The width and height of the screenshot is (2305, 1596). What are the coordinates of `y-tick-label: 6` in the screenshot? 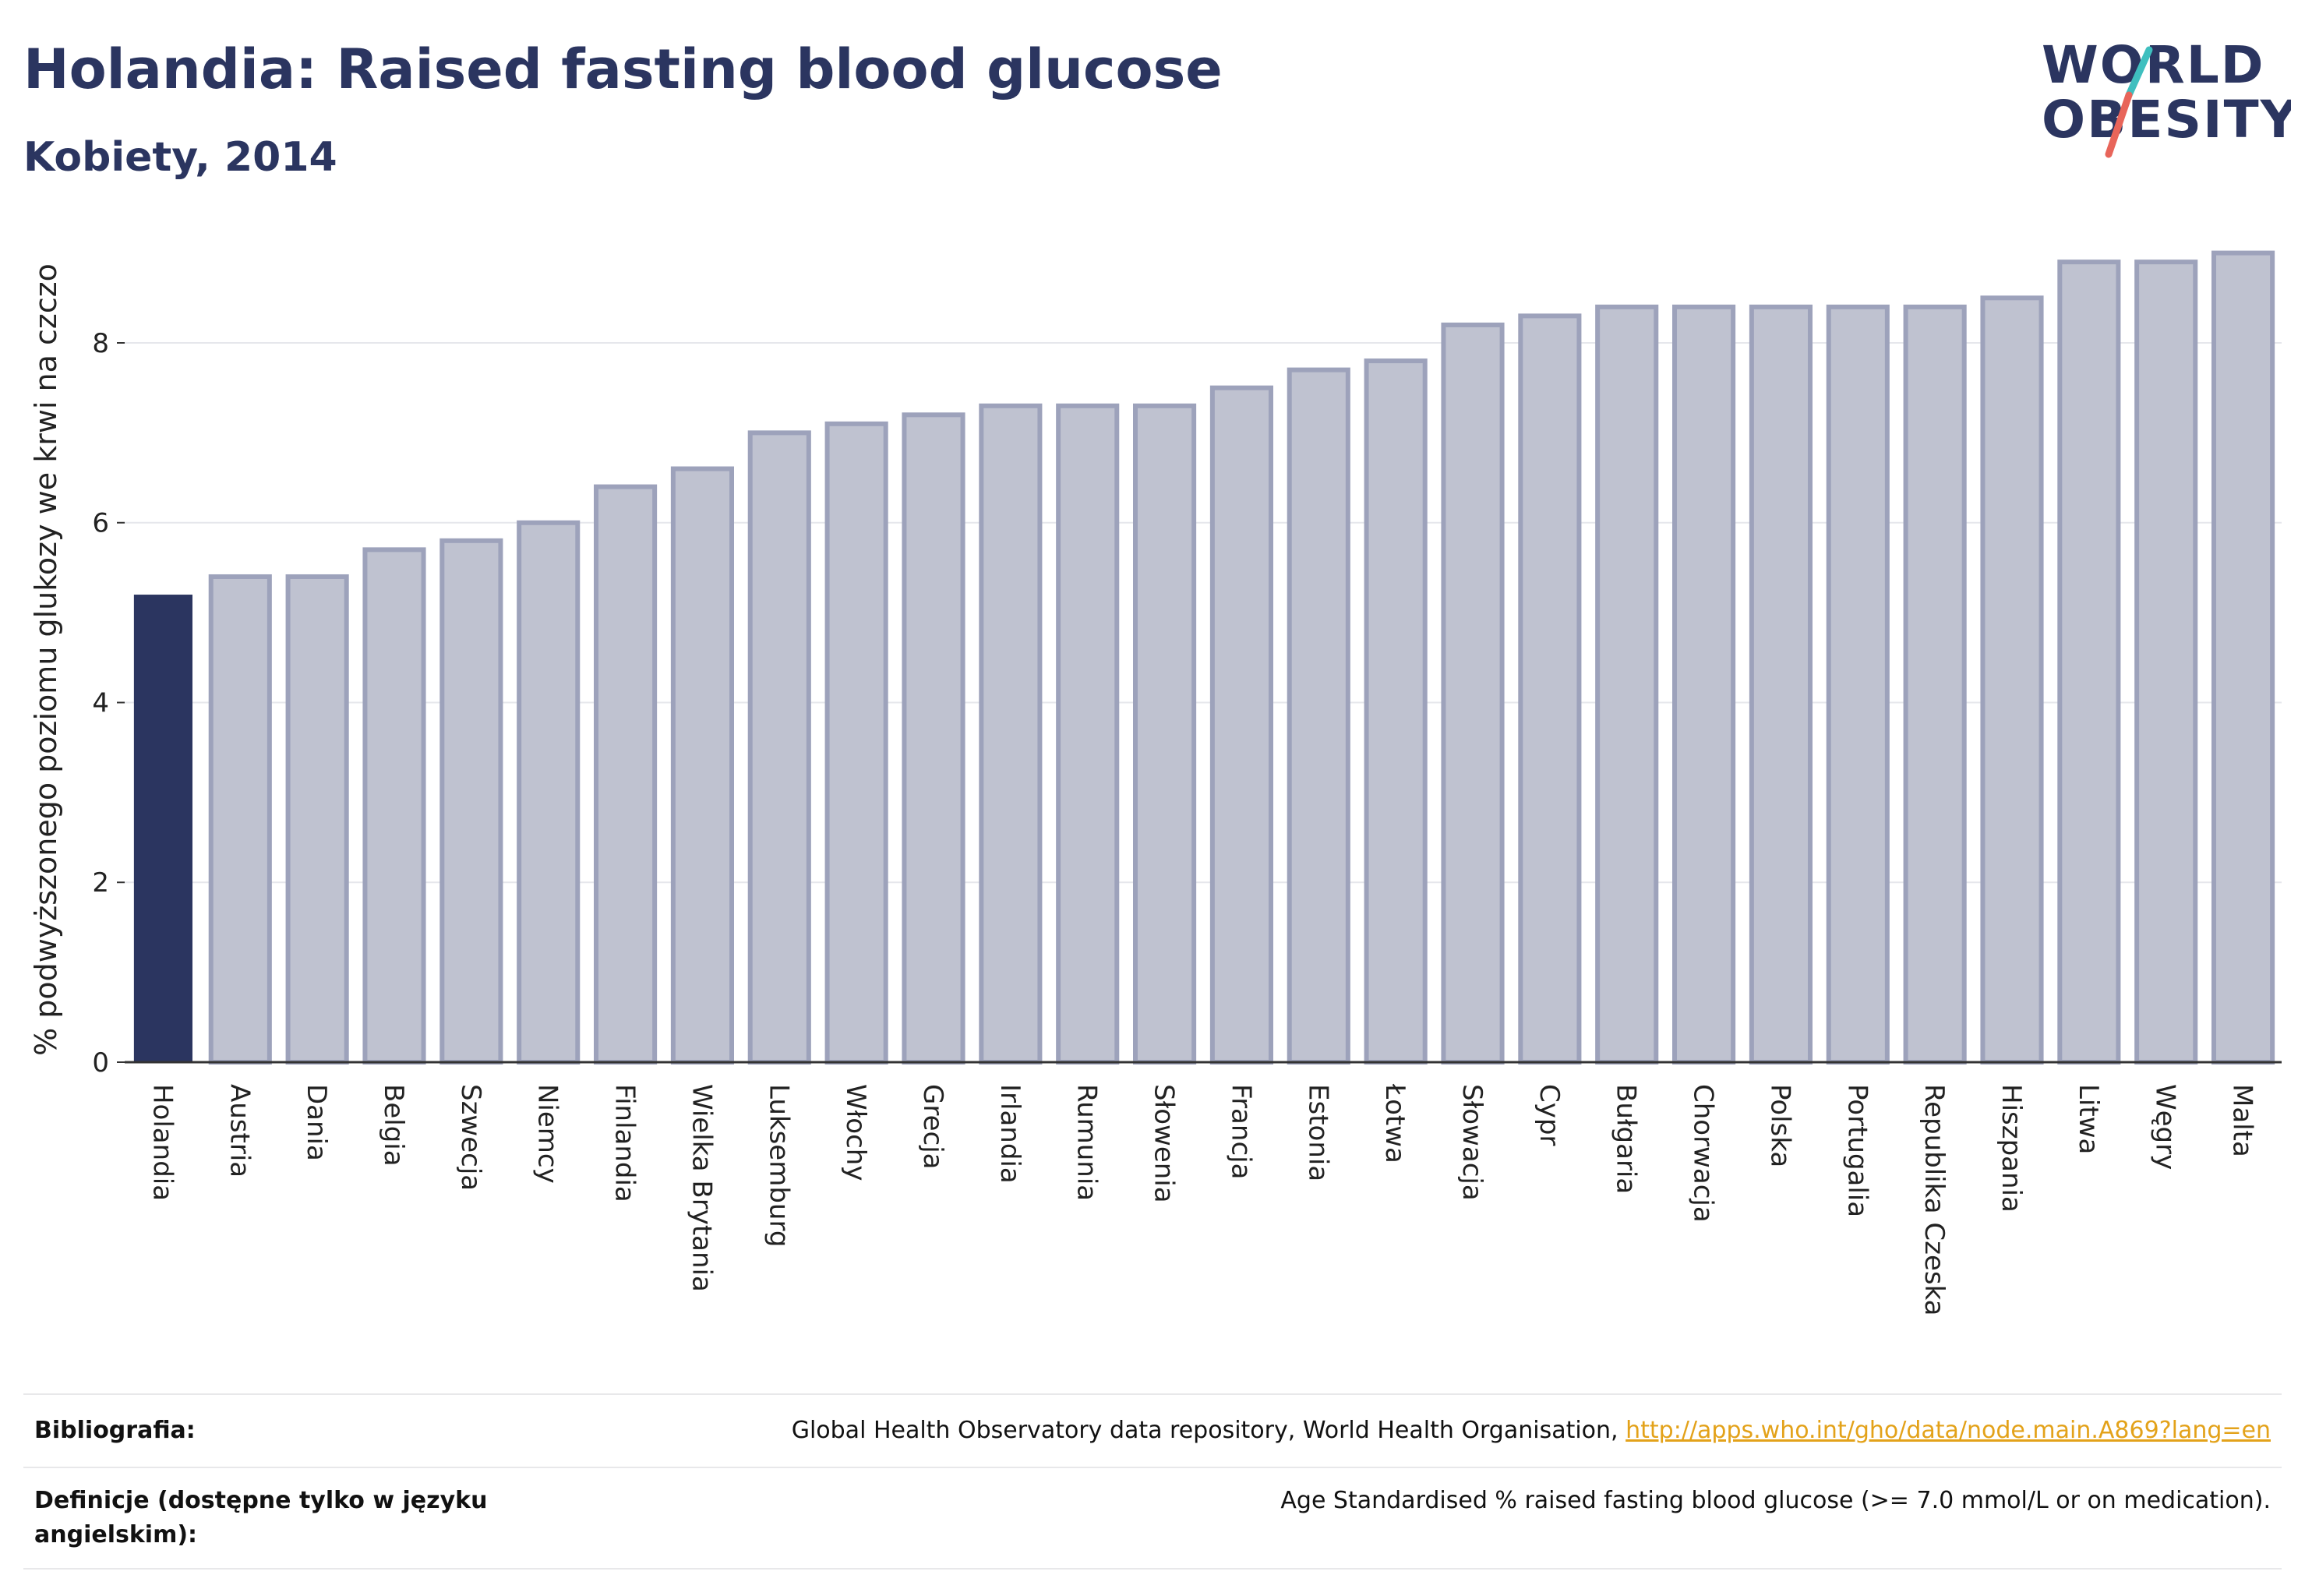 It's located at (101, 523).